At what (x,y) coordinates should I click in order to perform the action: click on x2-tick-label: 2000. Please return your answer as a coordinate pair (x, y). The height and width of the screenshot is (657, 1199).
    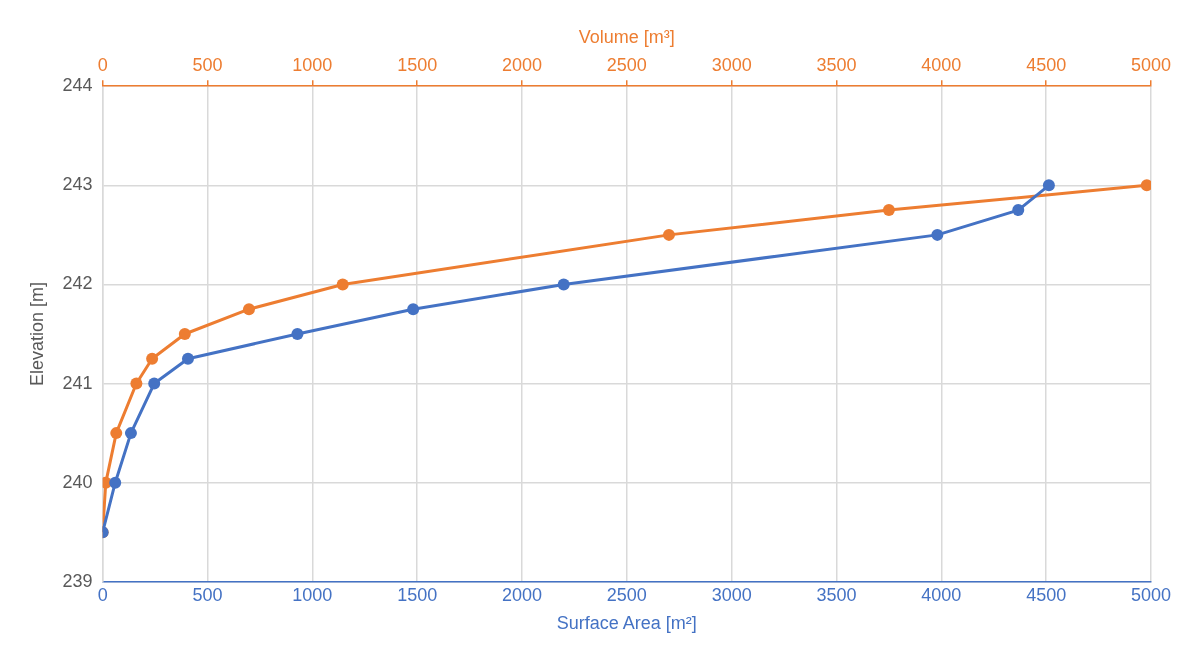
    Looking at the image, I should click on (521, 65).